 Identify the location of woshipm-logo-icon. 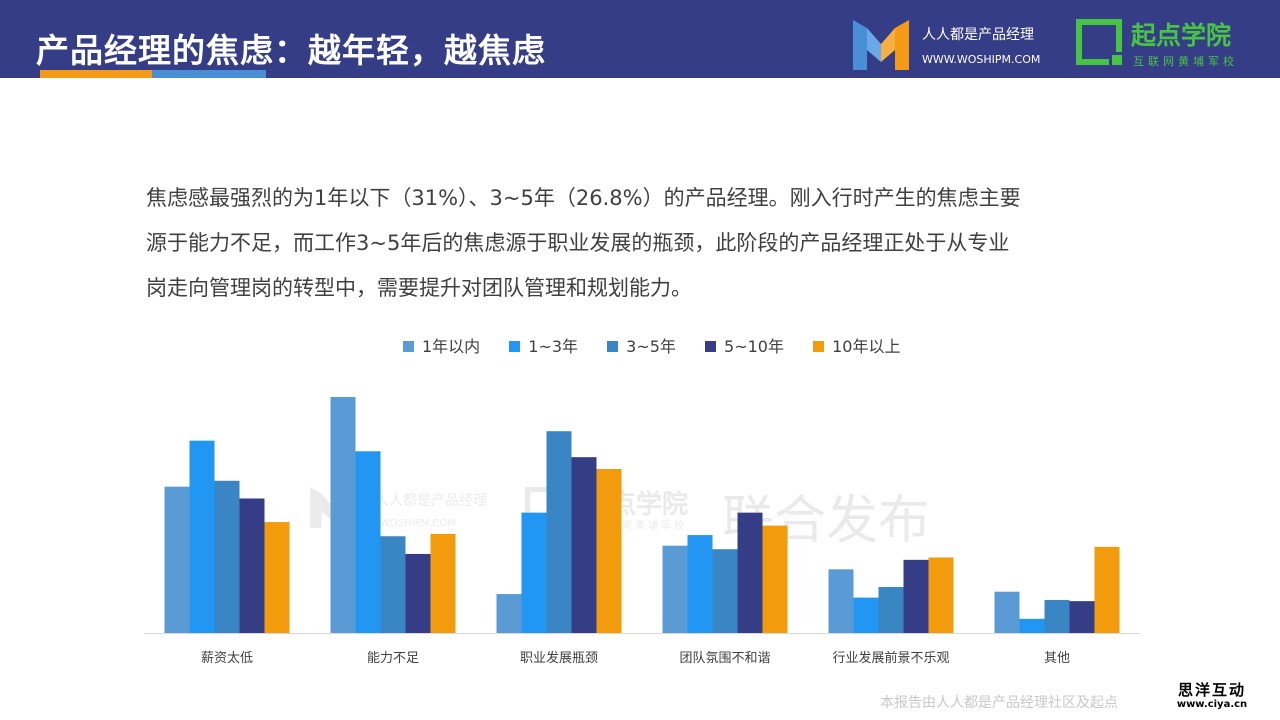
(881, 45).